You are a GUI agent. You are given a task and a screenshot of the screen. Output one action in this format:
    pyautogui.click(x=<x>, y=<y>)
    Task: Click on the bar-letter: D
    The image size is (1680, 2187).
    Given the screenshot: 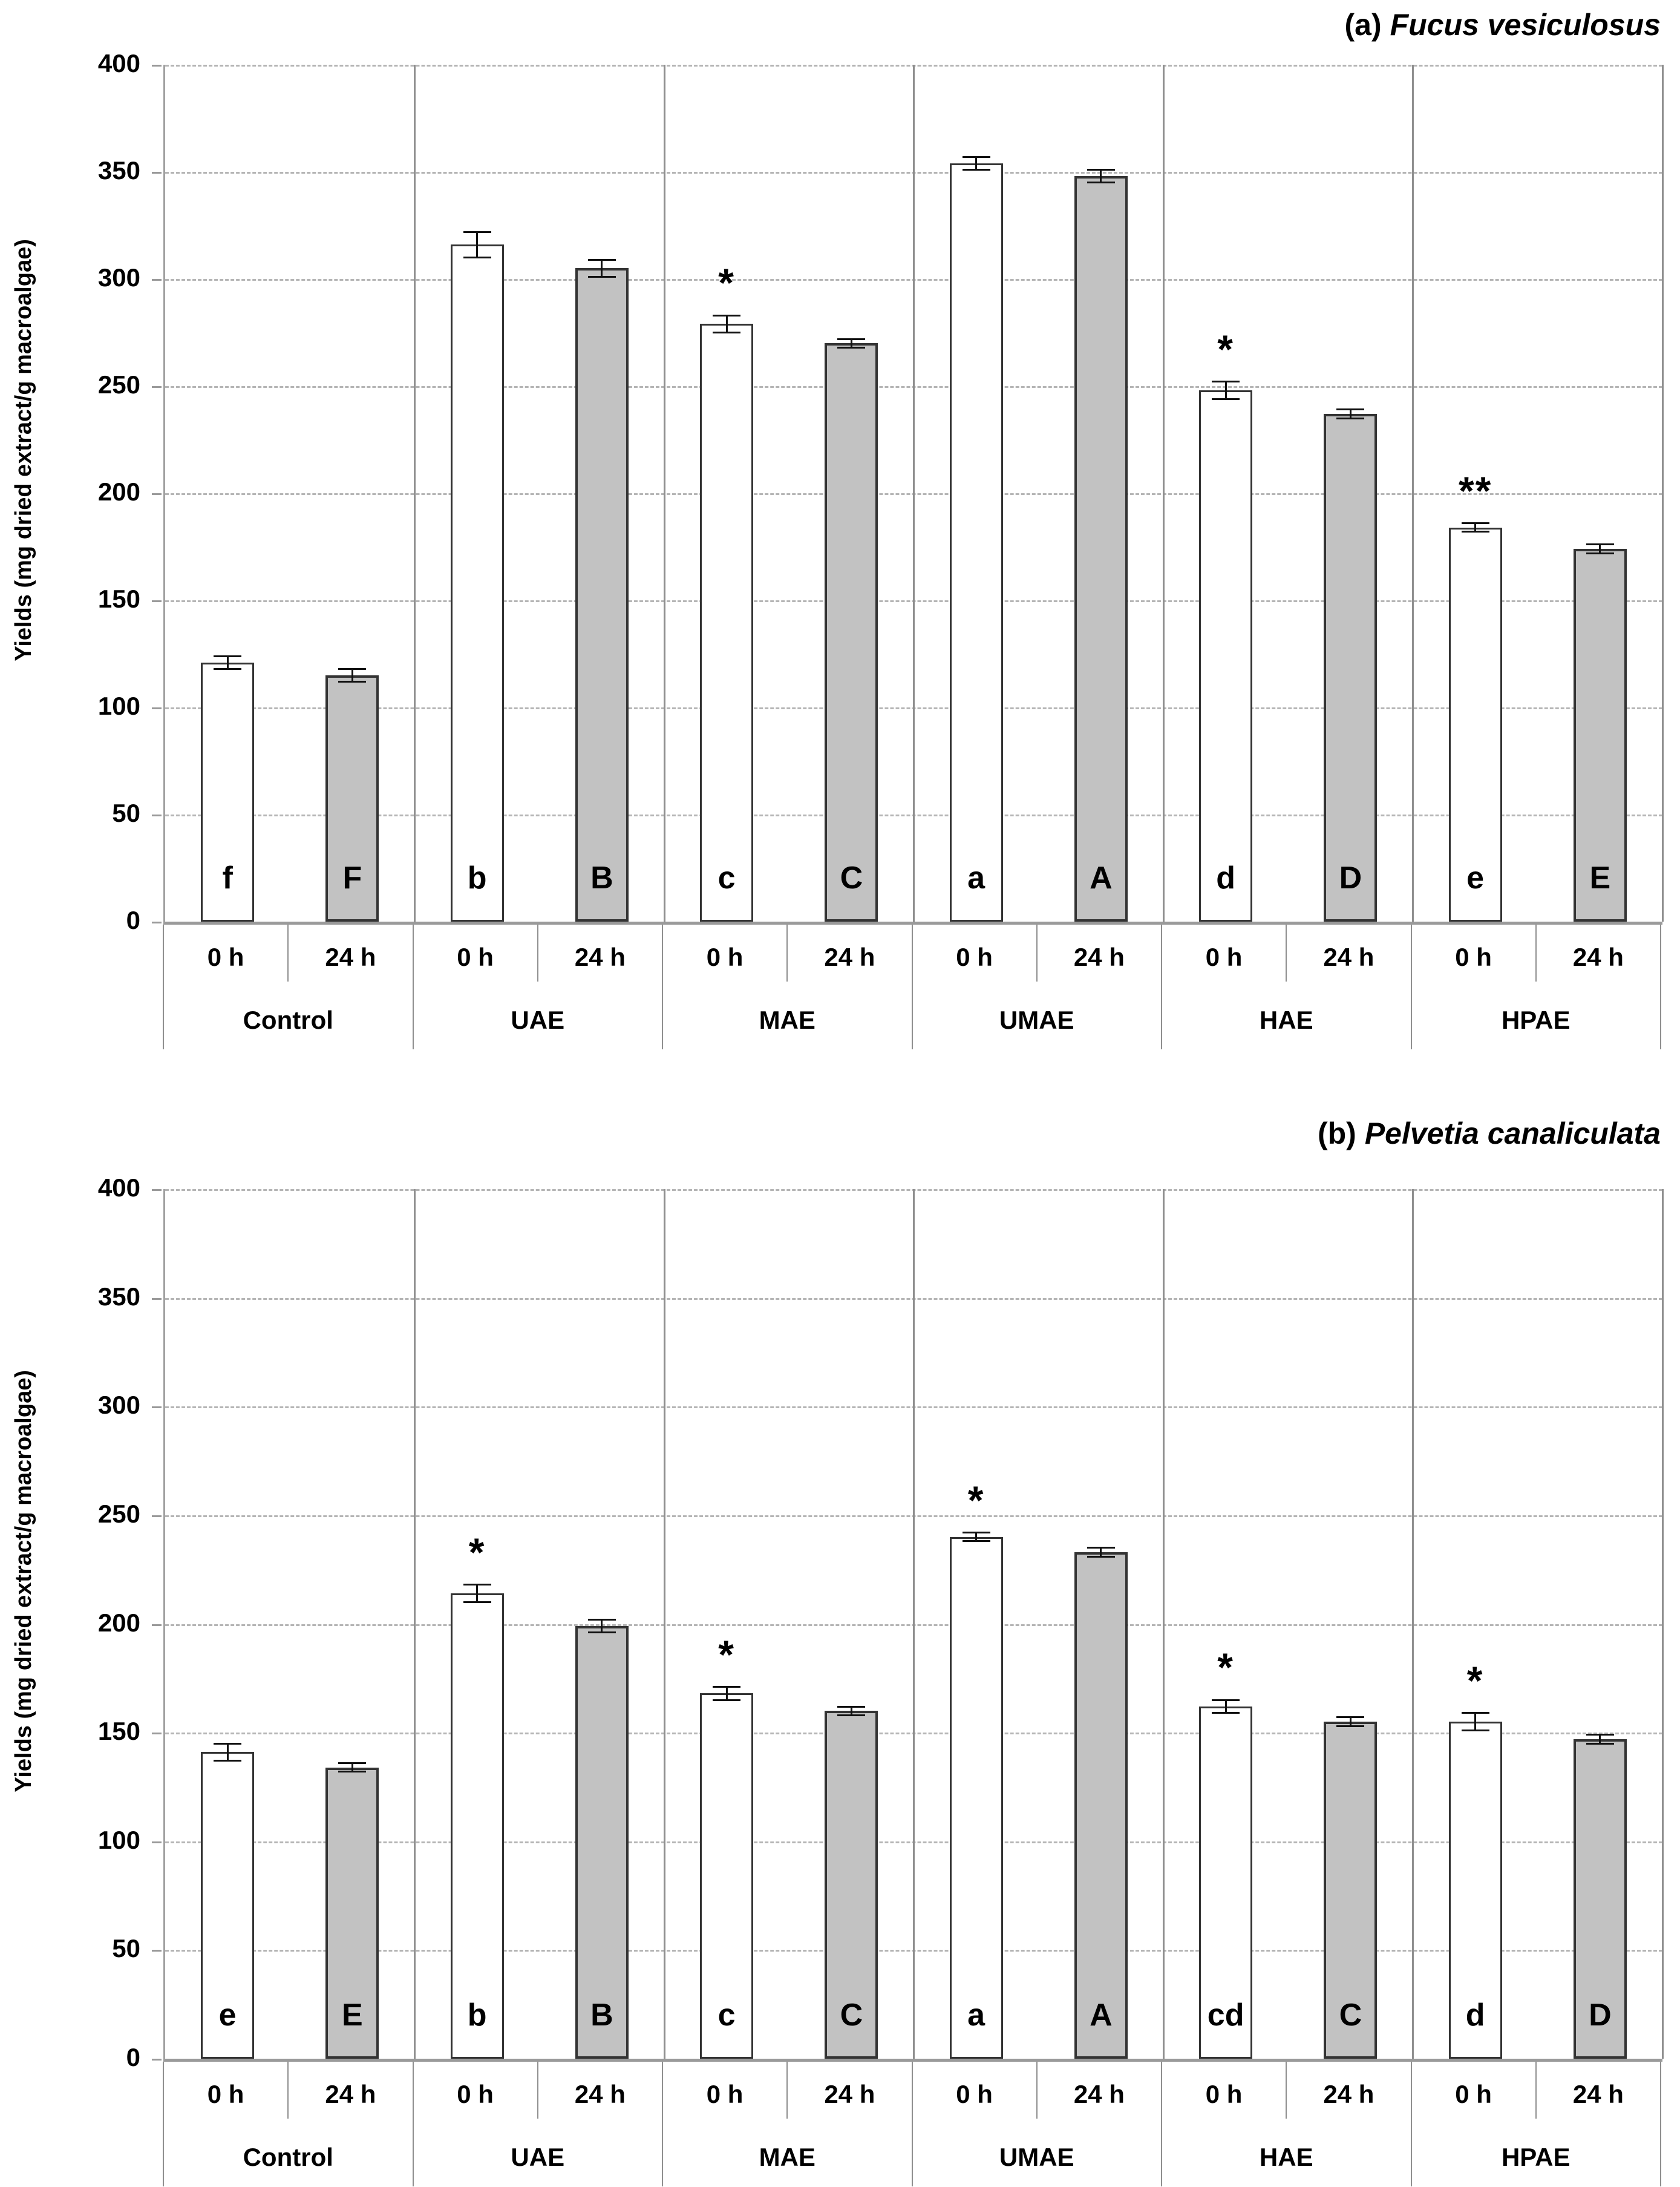 What is the action you would take?
    pyautogui.click(x=1350, y=878)
    